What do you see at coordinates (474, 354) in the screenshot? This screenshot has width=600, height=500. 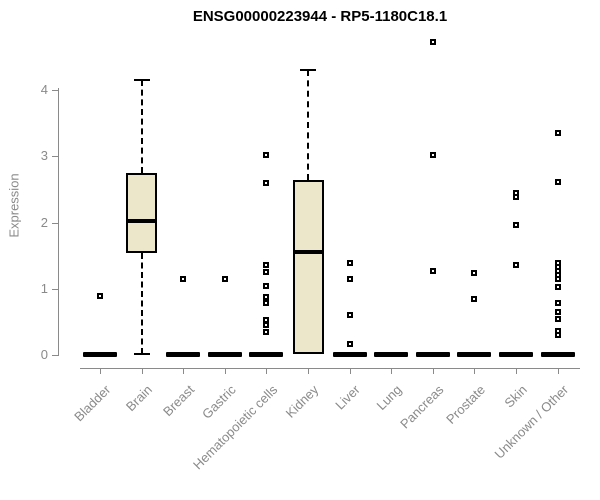 I see `zero-bar-prostate` at bounding box center [474, 354].